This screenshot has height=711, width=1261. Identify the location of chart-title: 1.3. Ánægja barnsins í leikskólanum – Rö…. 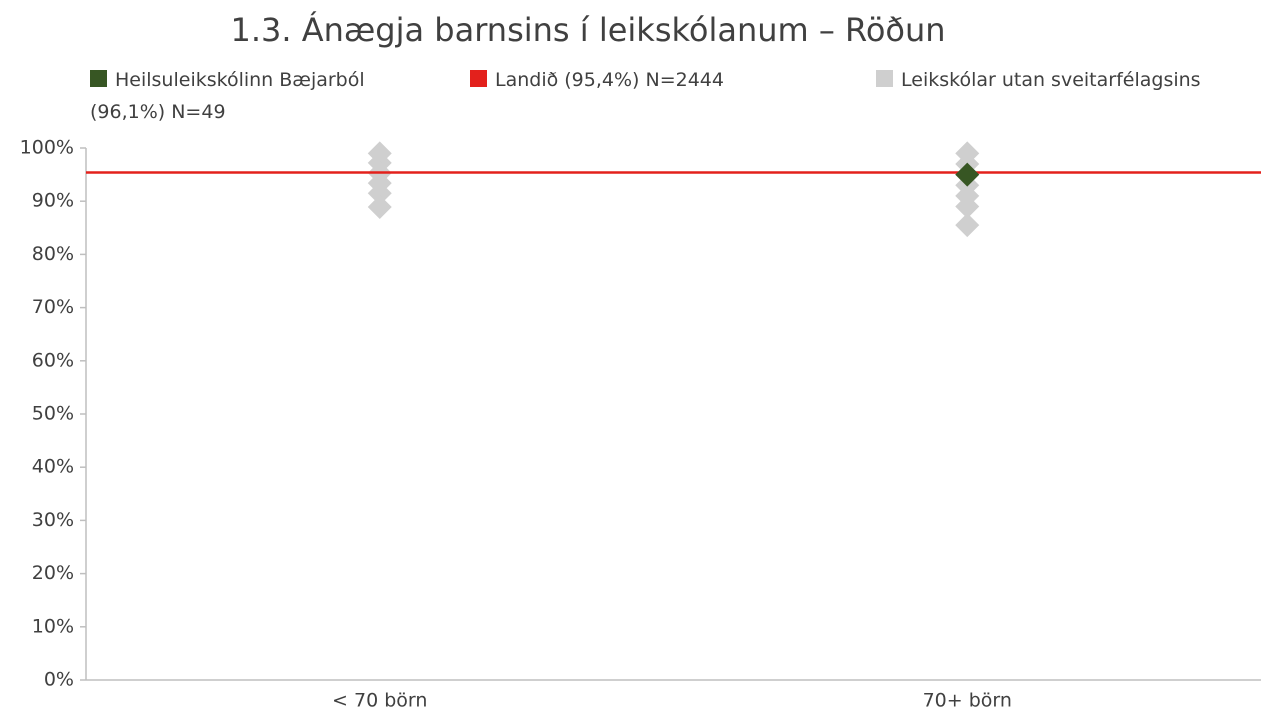
(587, 30).